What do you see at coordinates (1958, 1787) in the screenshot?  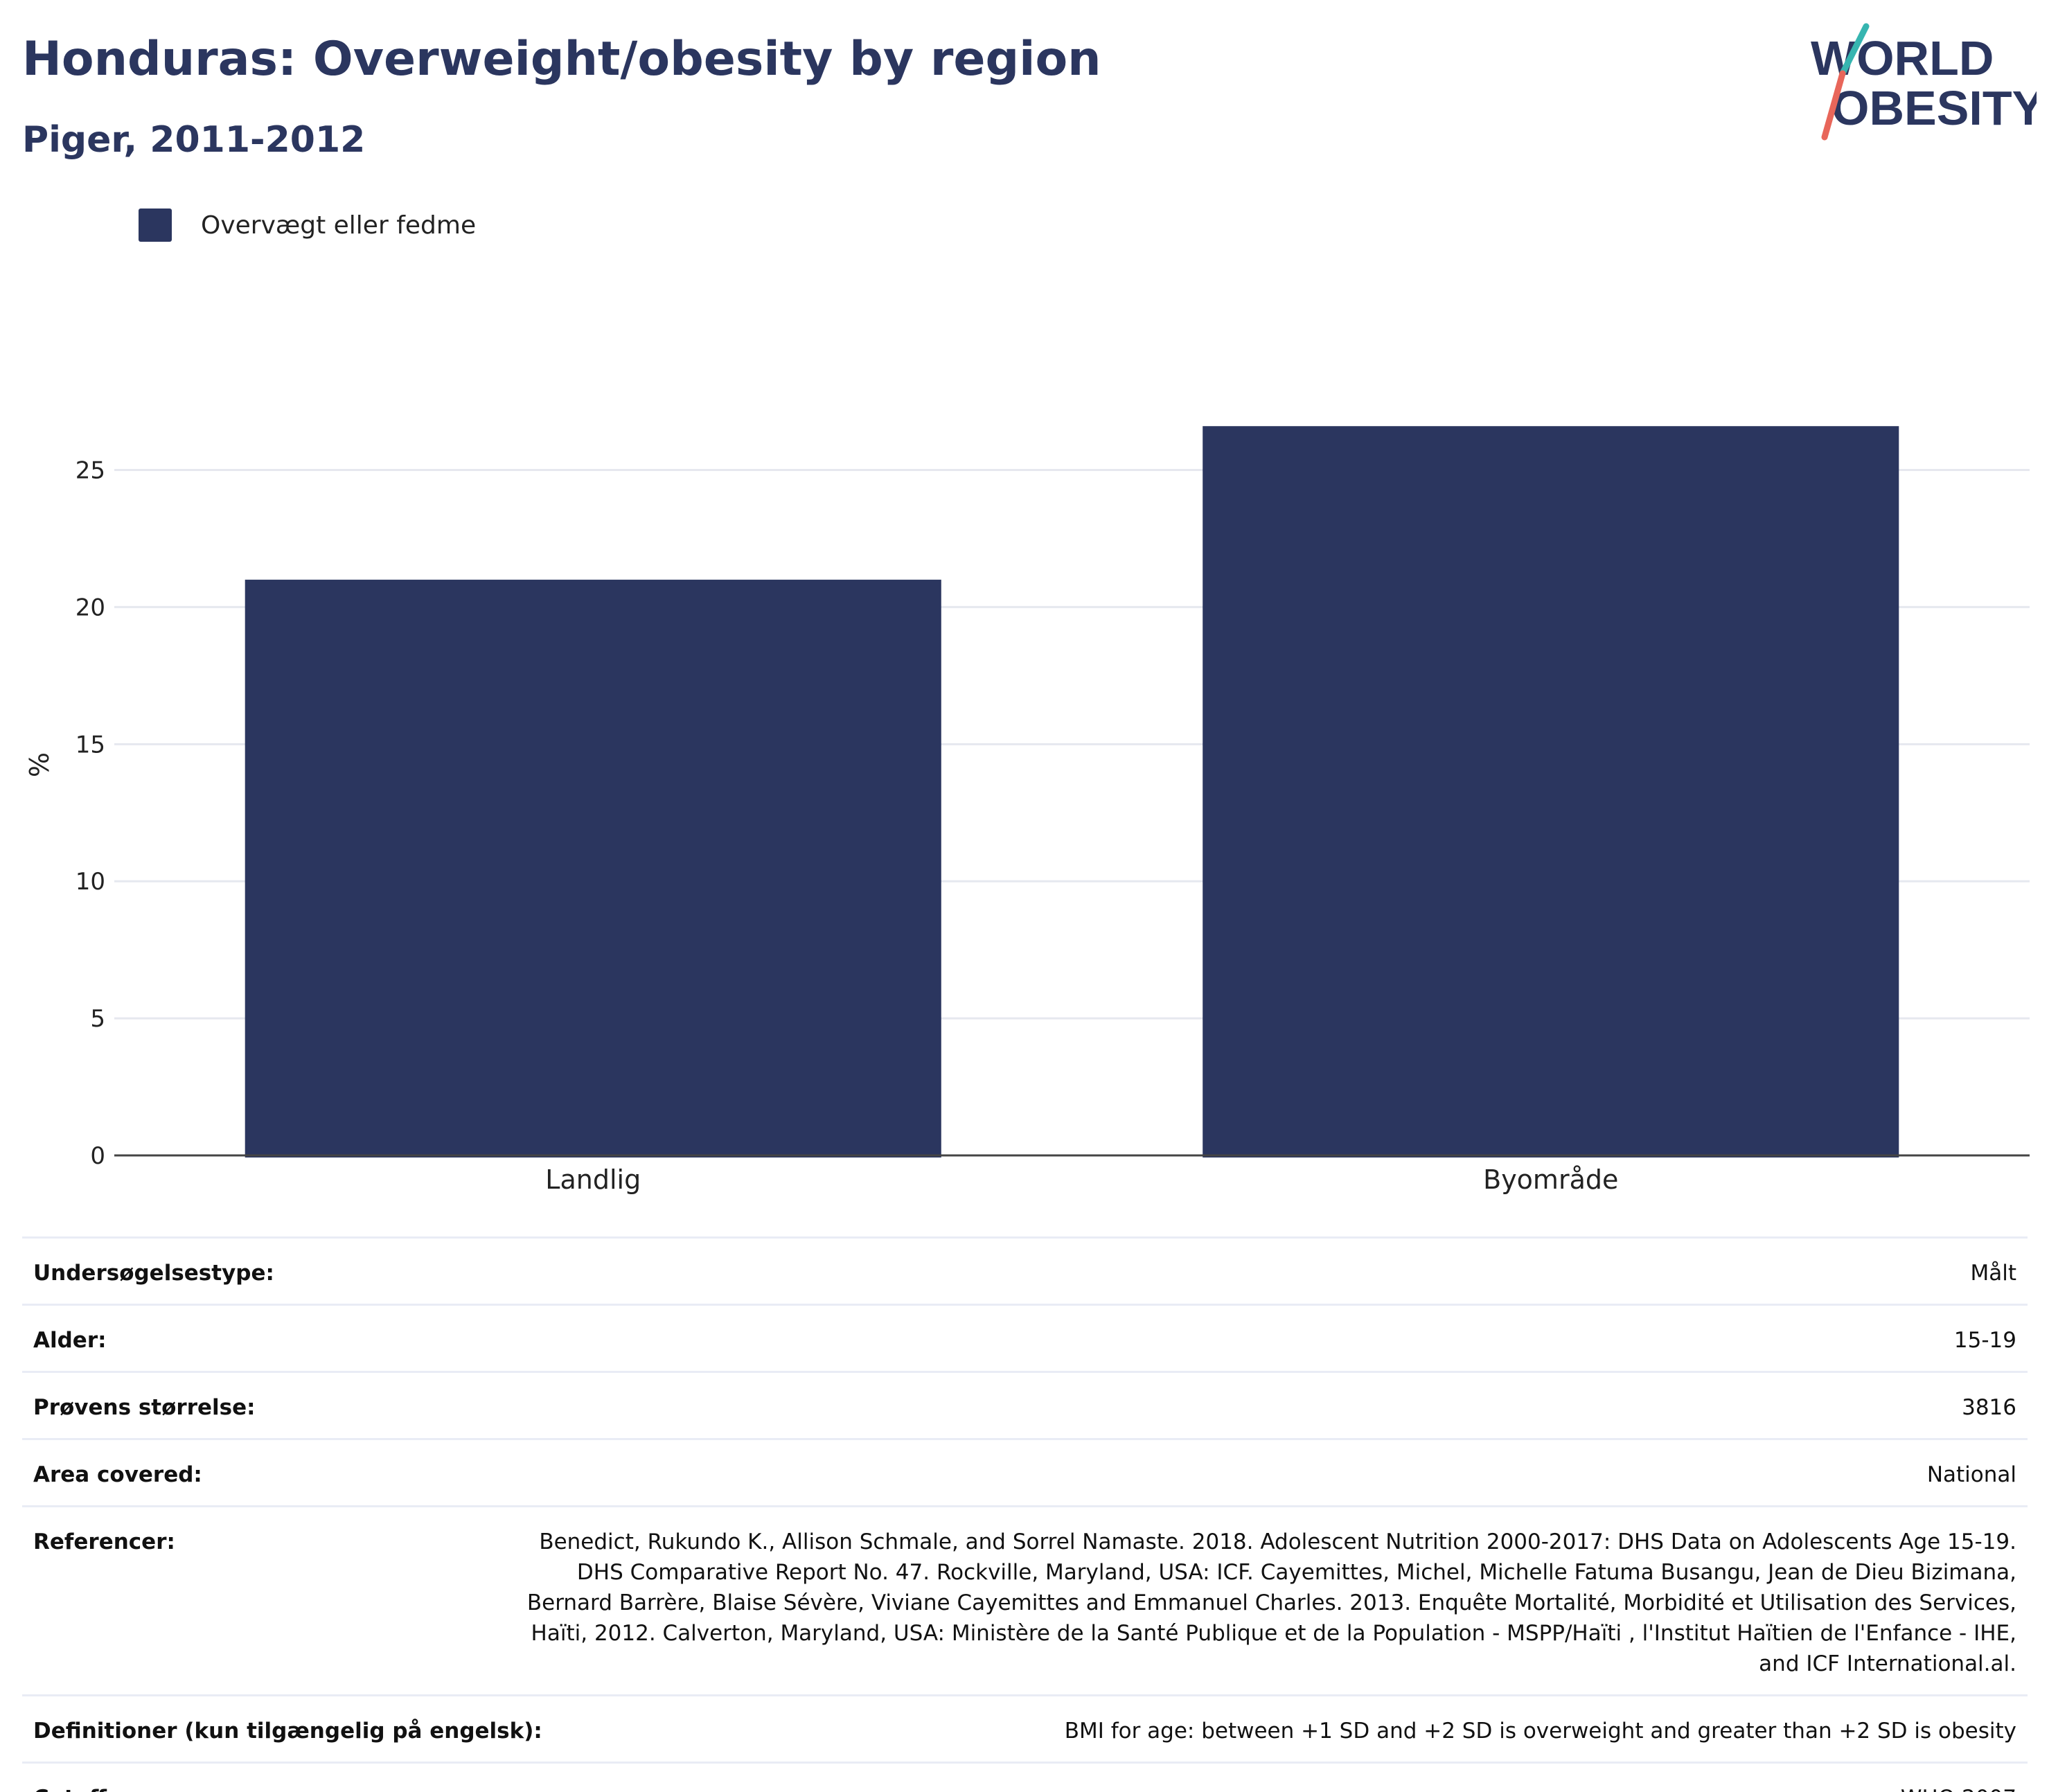 I see `info-value: WHO 2007` at bounding box center [1958, 1787].